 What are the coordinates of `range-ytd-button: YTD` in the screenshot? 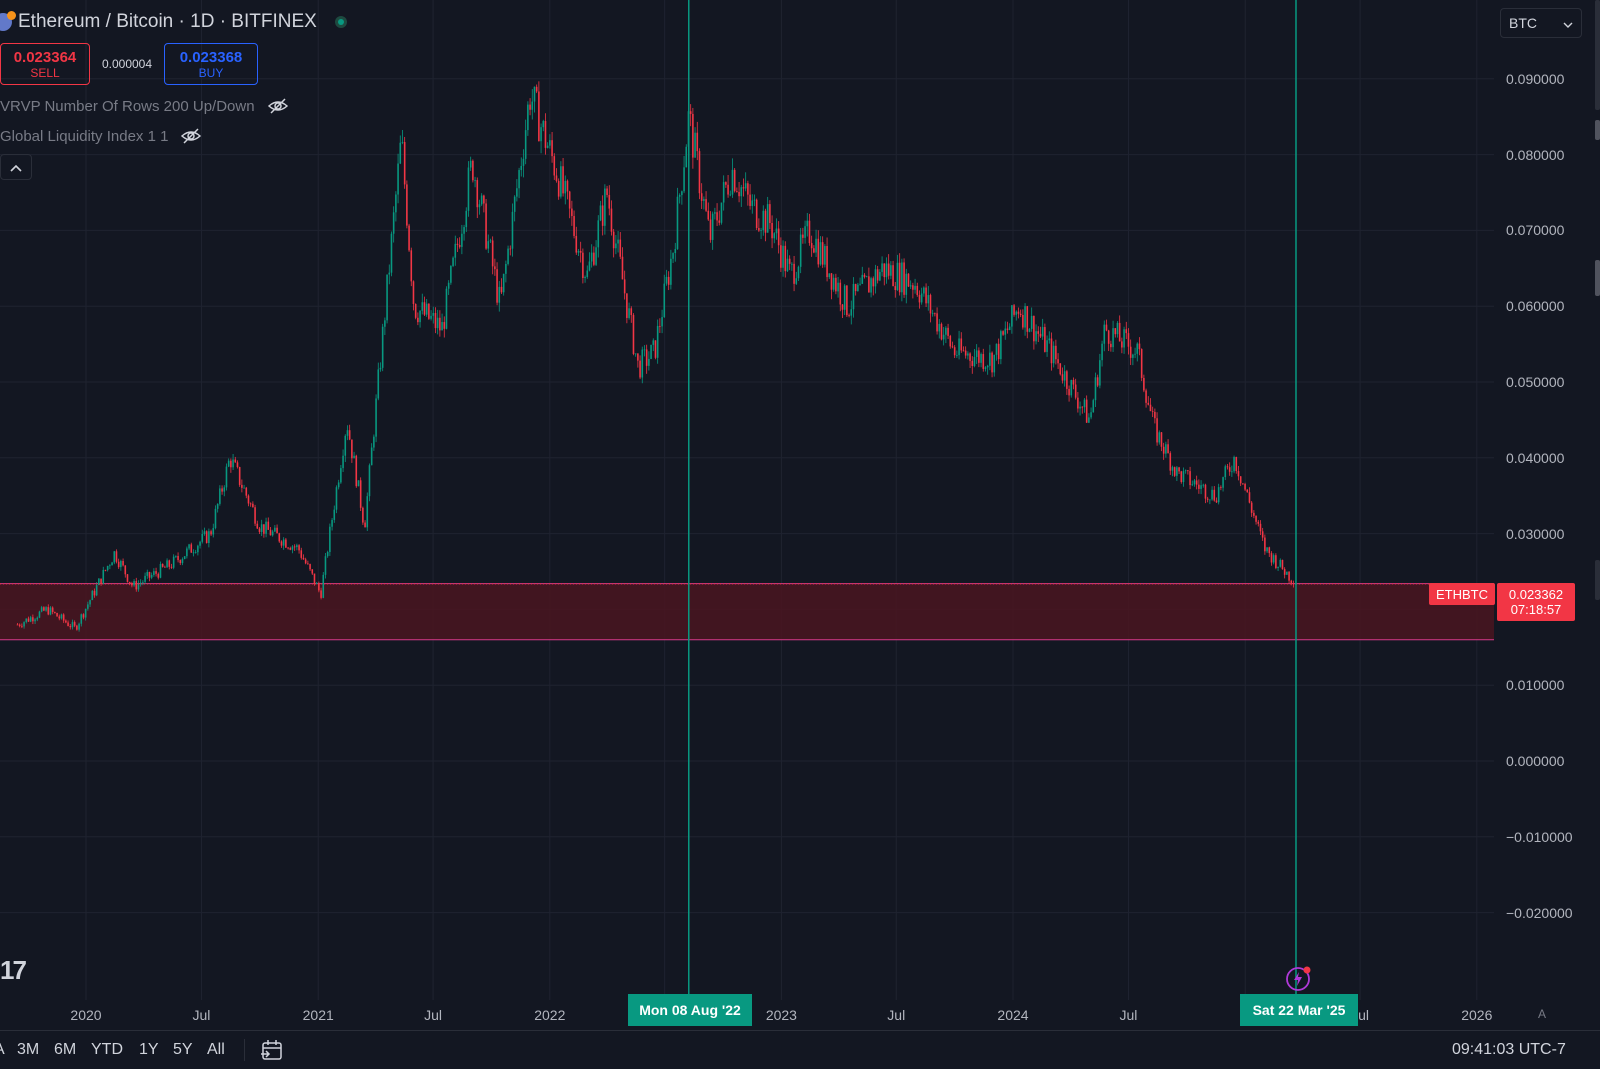 It's located at (107, 1049).